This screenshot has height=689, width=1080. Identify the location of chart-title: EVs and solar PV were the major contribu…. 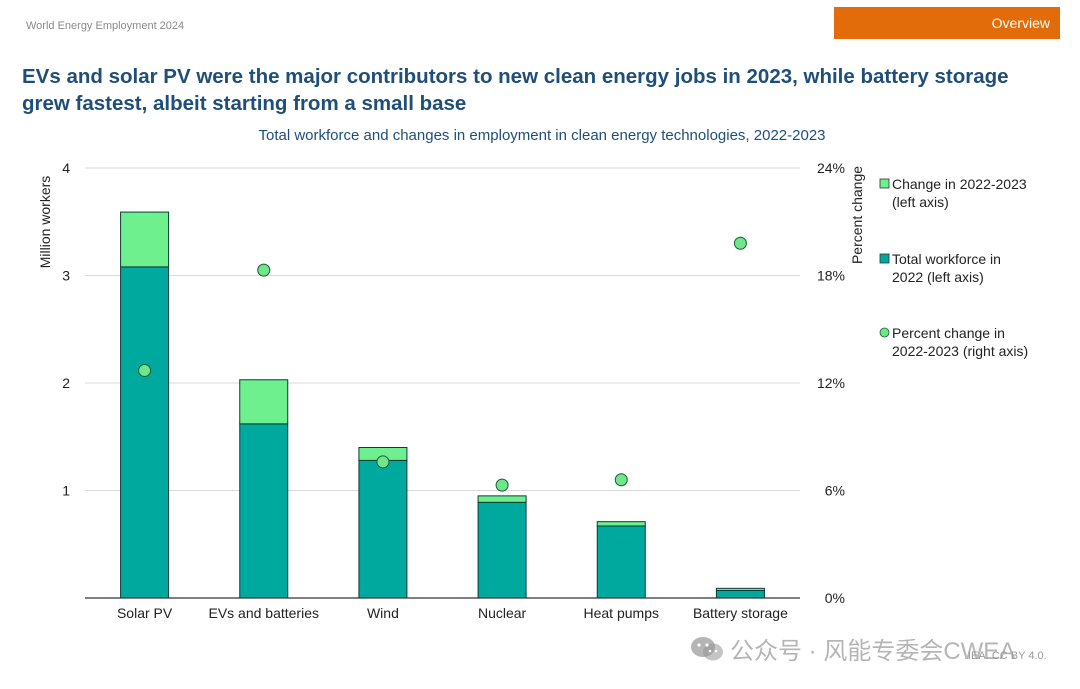
(515, 90).